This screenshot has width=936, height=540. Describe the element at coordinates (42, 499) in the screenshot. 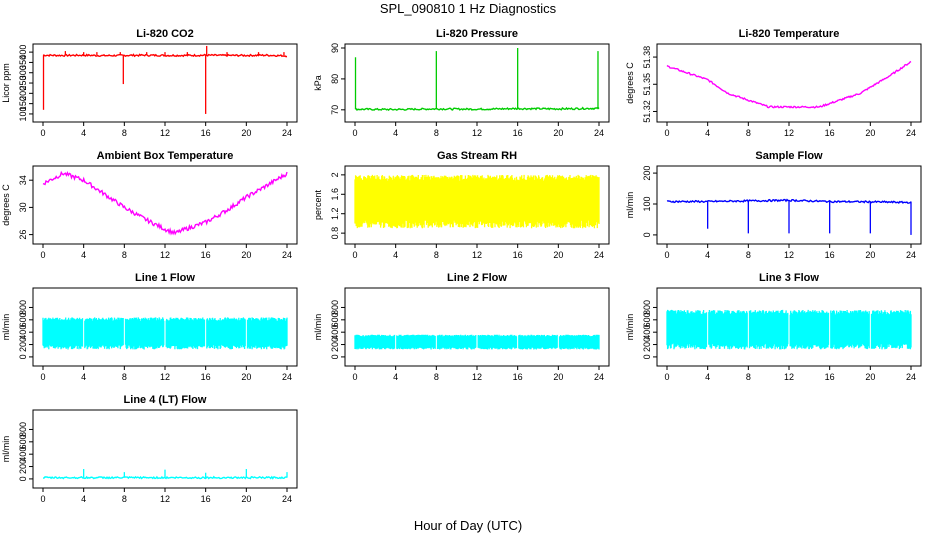

I see `panel-10-x-tick-label: 0` at that location.